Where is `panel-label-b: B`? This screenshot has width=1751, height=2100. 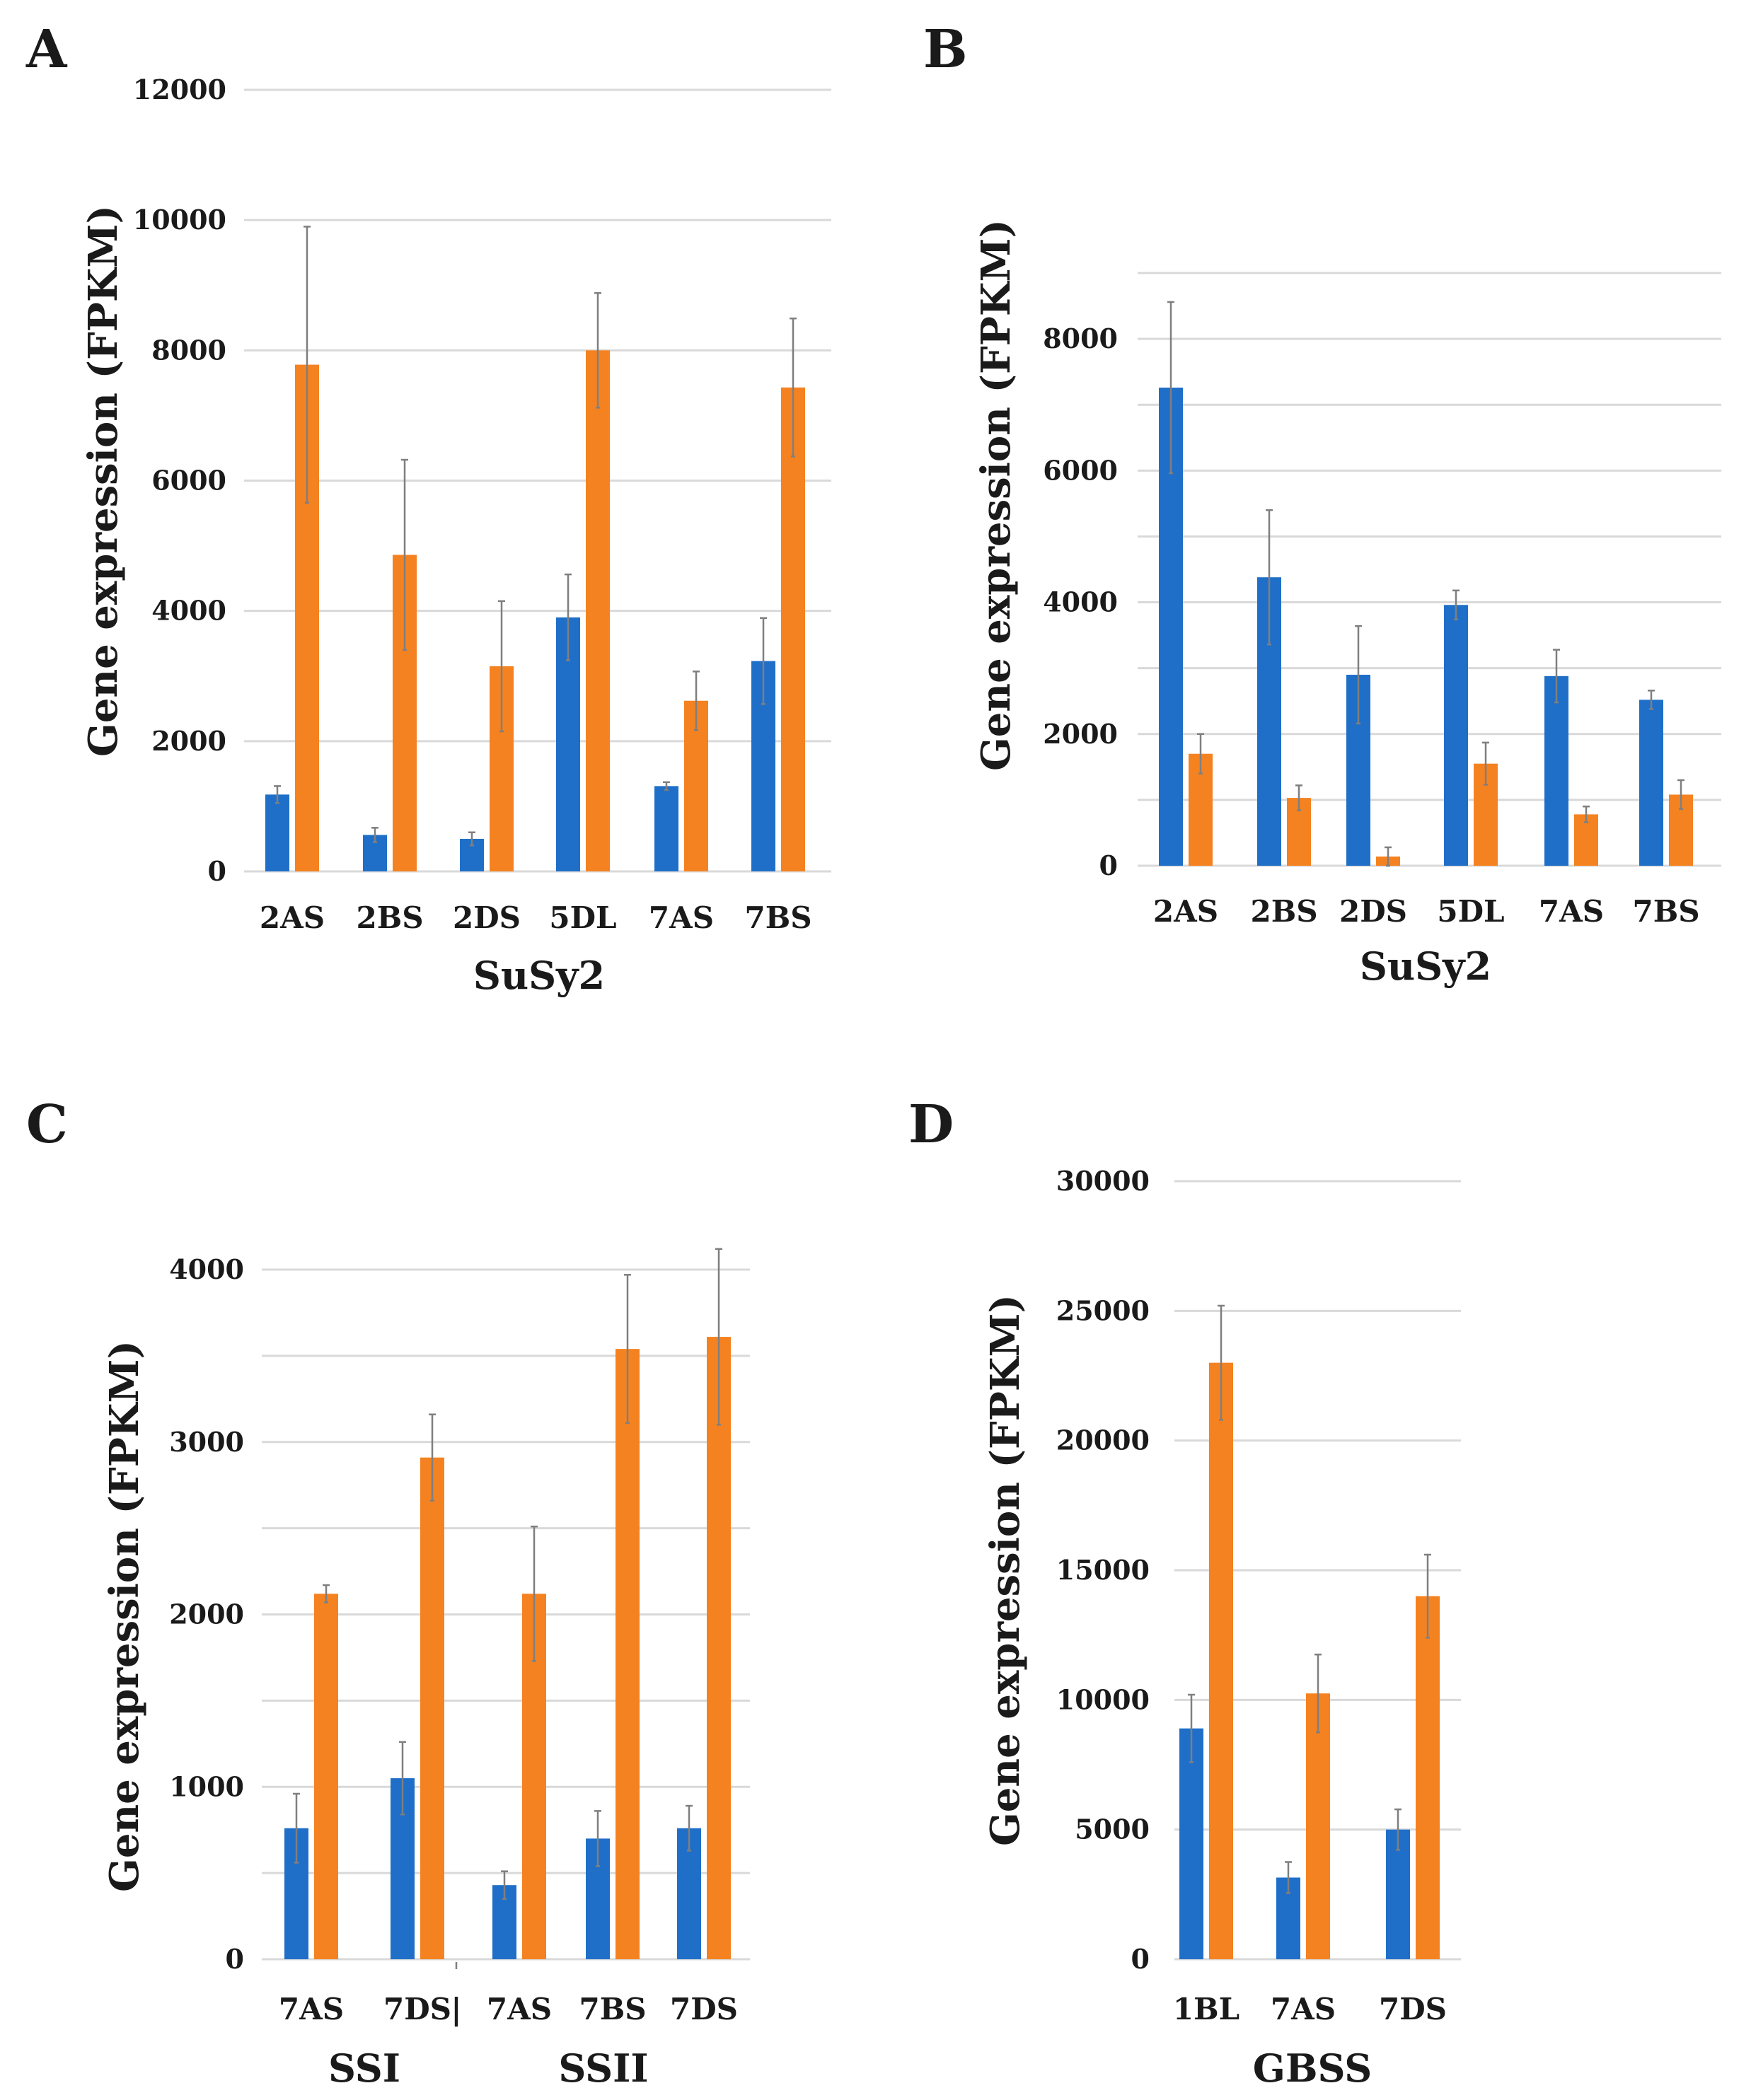
panel-label-b: B is located at coordinates (945, 50).